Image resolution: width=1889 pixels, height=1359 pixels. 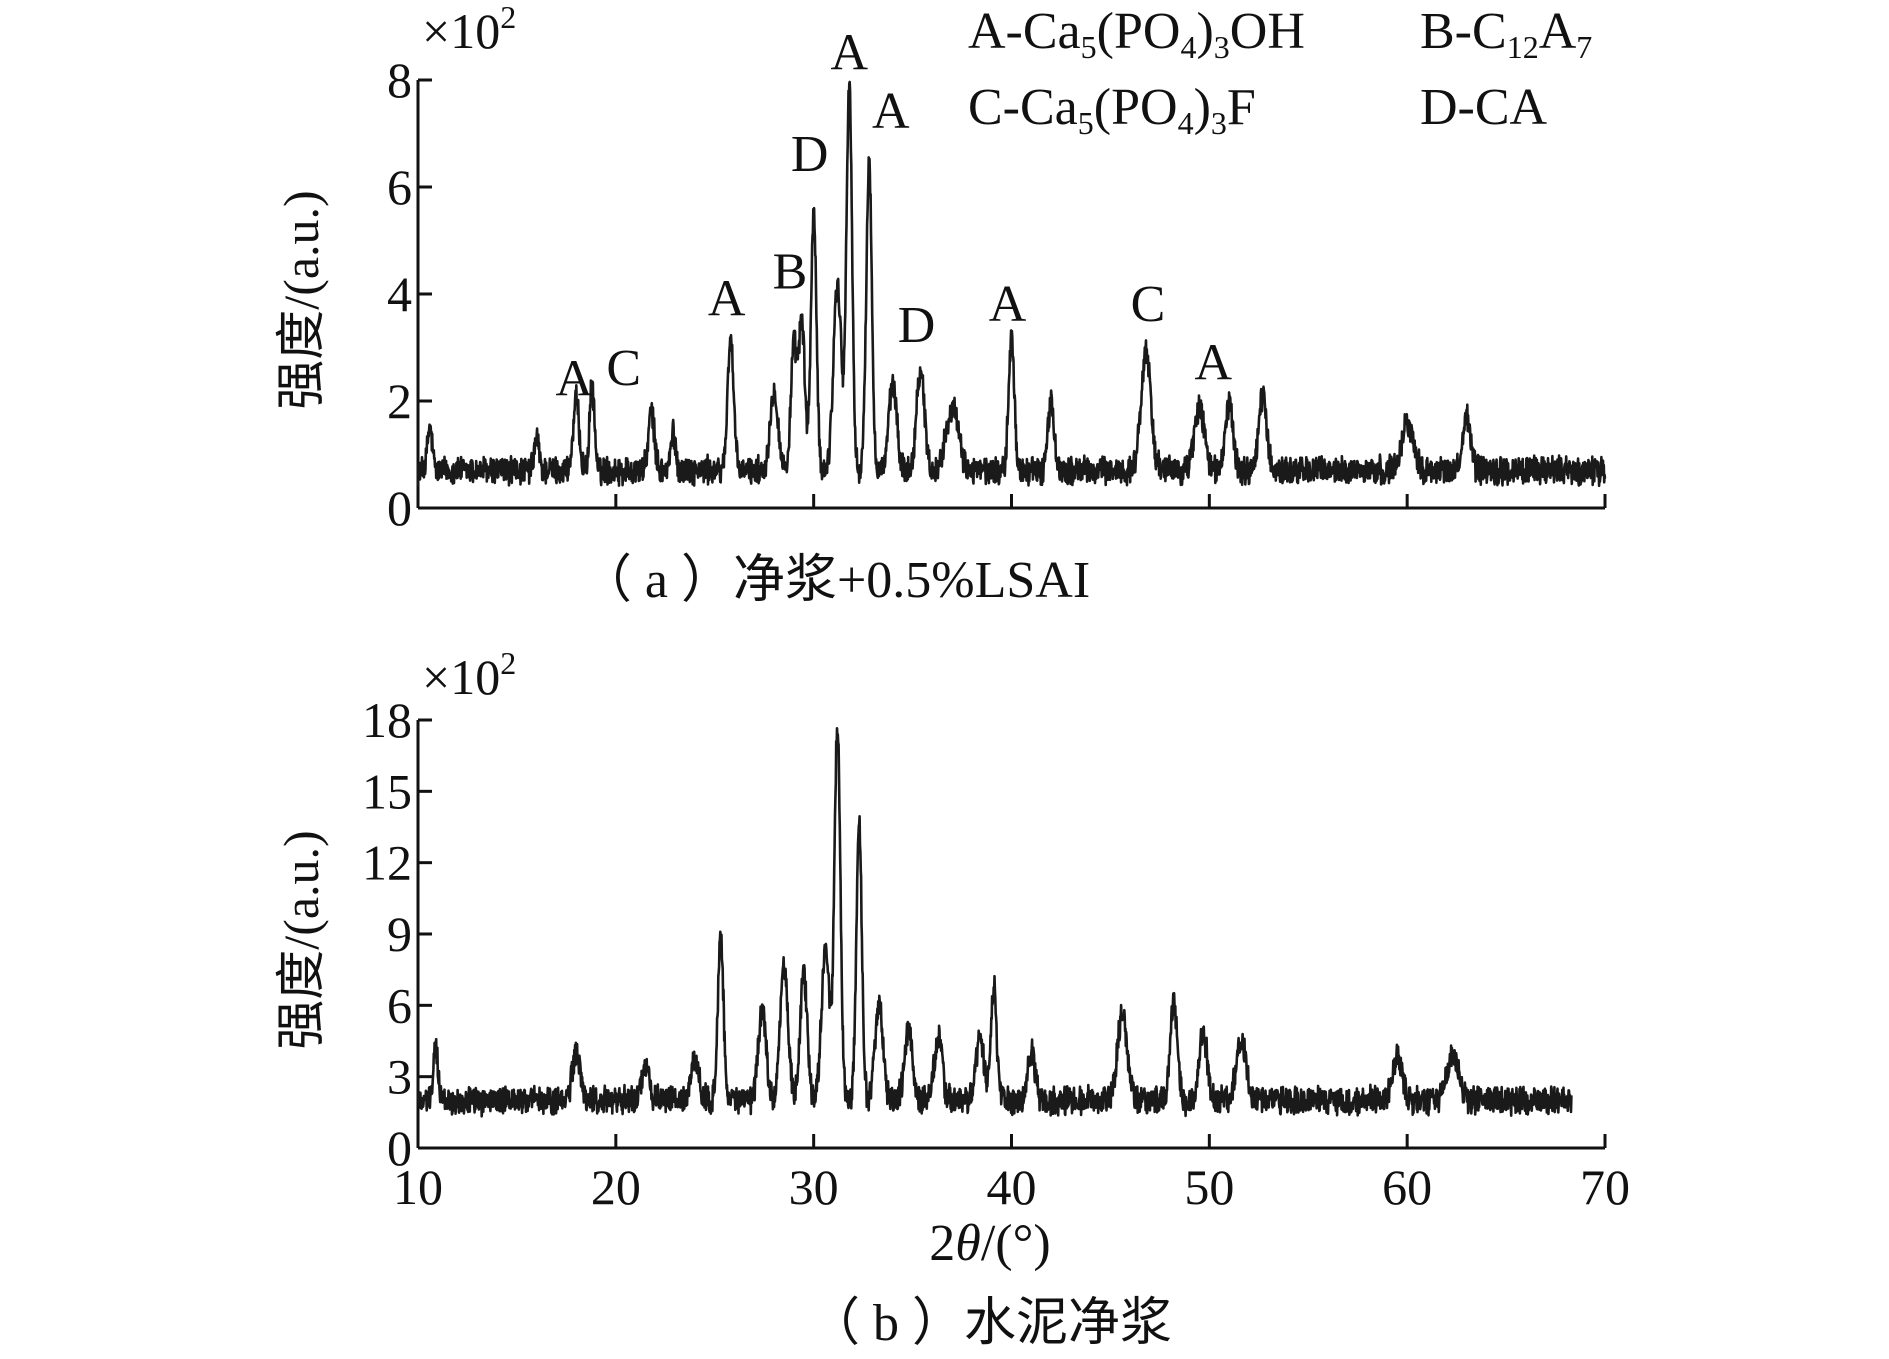 What do you see at coordinates (1012, 1187) in the screenshot?
I see `x-tick-label: 40` at bounding box center [1012, 1187].